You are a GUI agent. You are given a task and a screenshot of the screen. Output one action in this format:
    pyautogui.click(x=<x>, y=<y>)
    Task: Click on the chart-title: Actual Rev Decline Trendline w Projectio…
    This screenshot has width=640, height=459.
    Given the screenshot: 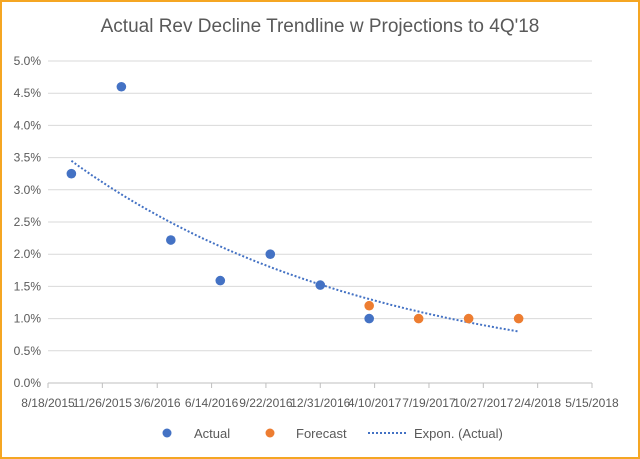 What is the action you would take?
    pyautogui.click(x=320, y=26)
    